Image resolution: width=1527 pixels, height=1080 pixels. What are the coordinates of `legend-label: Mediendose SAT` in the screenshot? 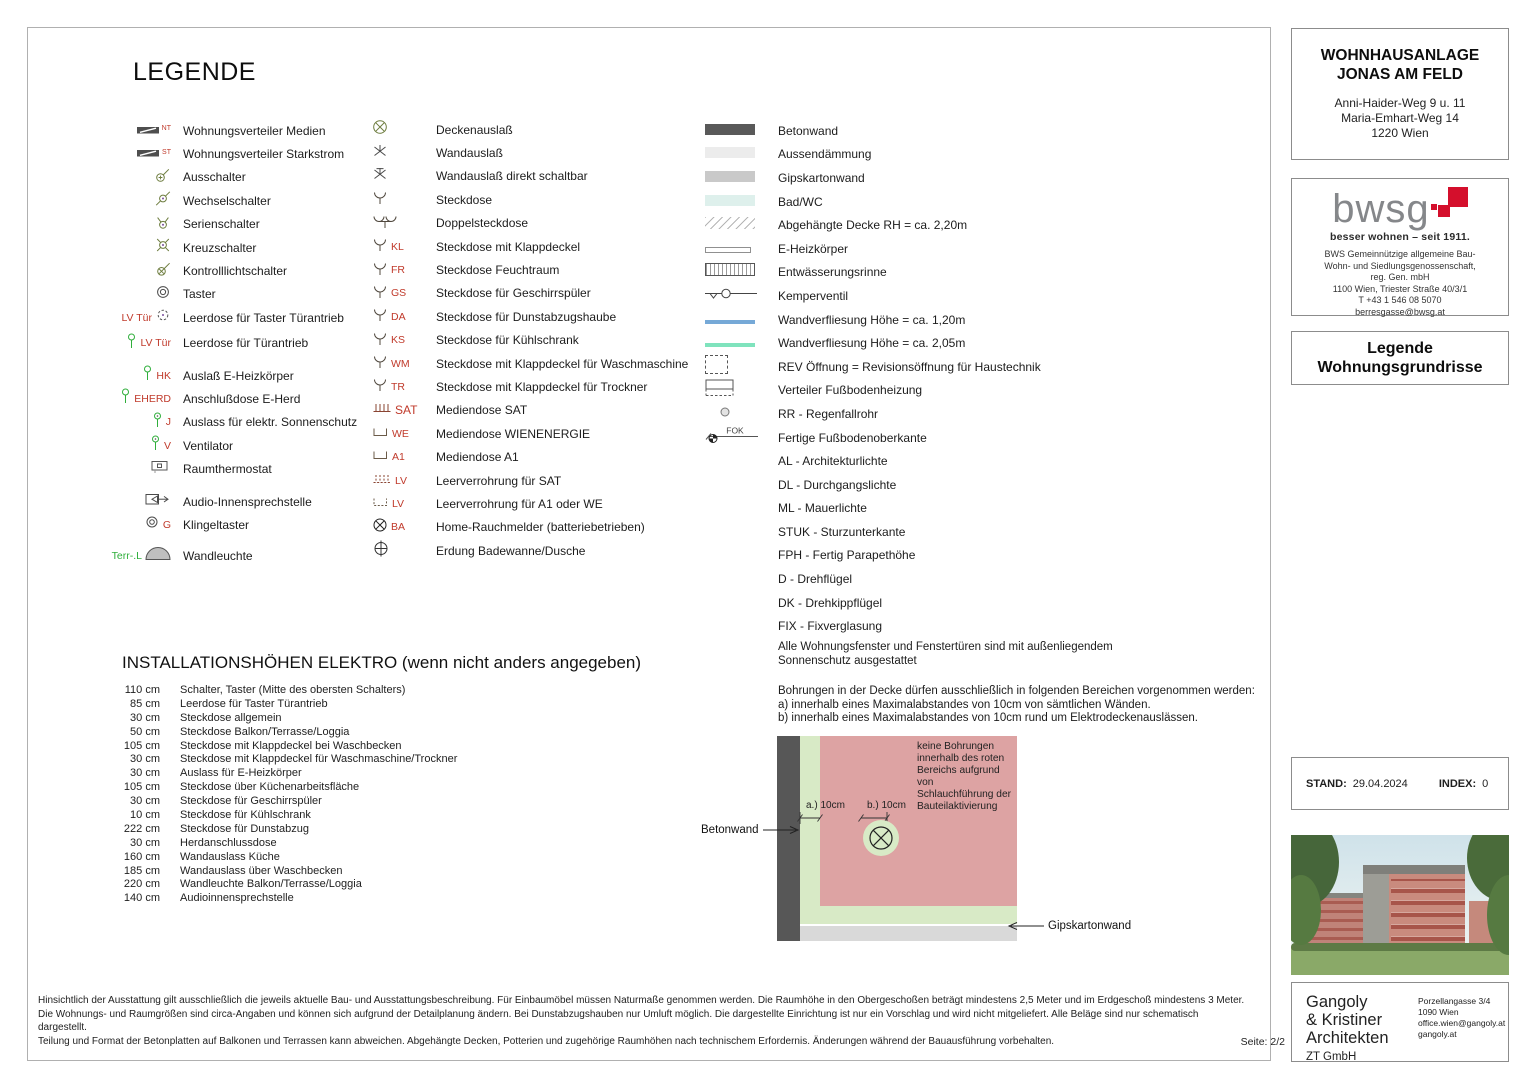 It's located at (482, 410).